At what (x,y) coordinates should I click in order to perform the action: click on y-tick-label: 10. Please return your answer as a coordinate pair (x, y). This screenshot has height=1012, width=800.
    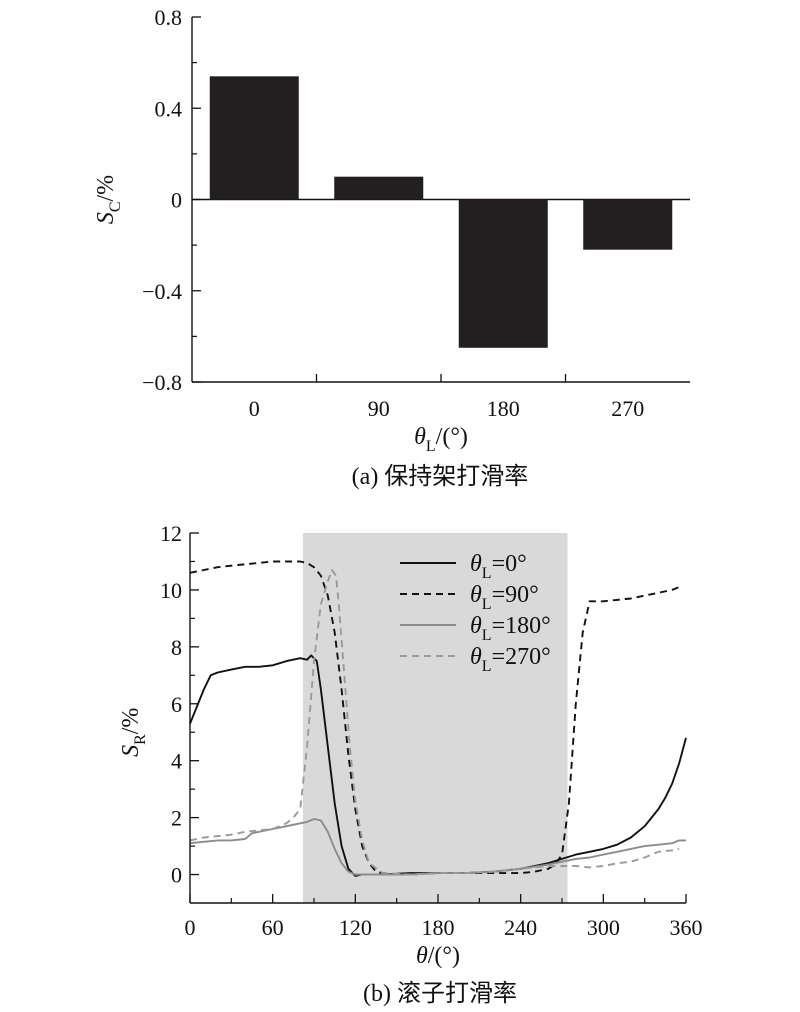
    Looking at the image, I should click on (171, 590).